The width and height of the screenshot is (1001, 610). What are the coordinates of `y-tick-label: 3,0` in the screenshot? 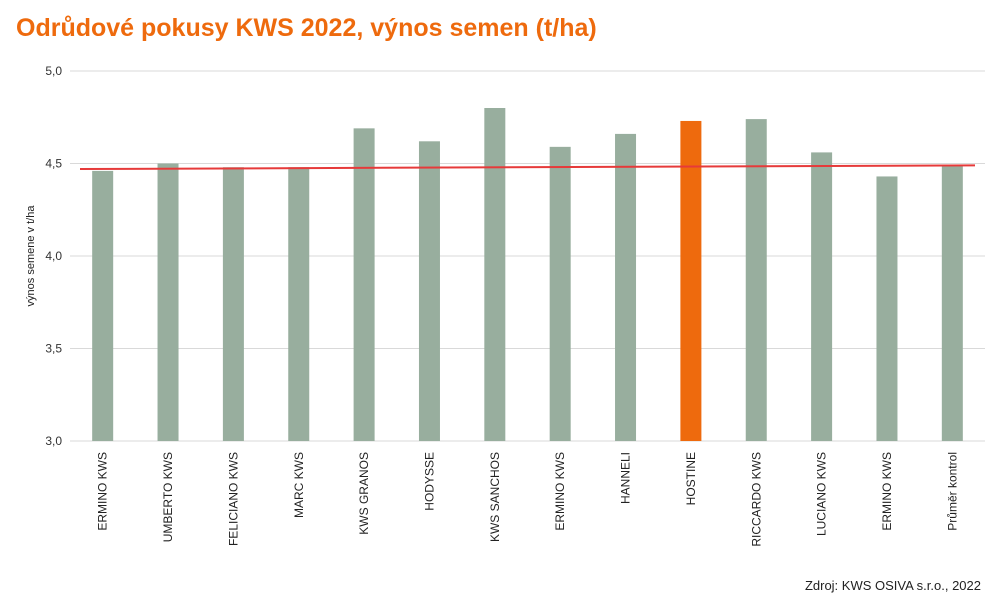 It's located at (53, 441).